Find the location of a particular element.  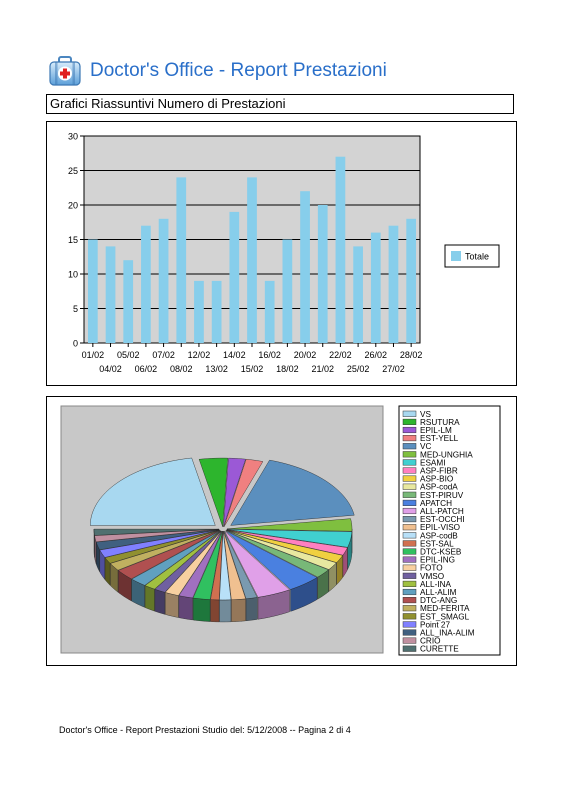

x-tick-label: 04/02 is located at coordinates (110, 369).